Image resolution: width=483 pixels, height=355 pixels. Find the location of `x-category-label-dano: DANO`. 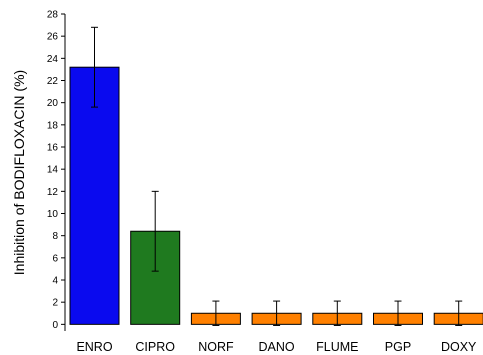

x-category-label-dano: DANO is located at coordinates (277, 347).